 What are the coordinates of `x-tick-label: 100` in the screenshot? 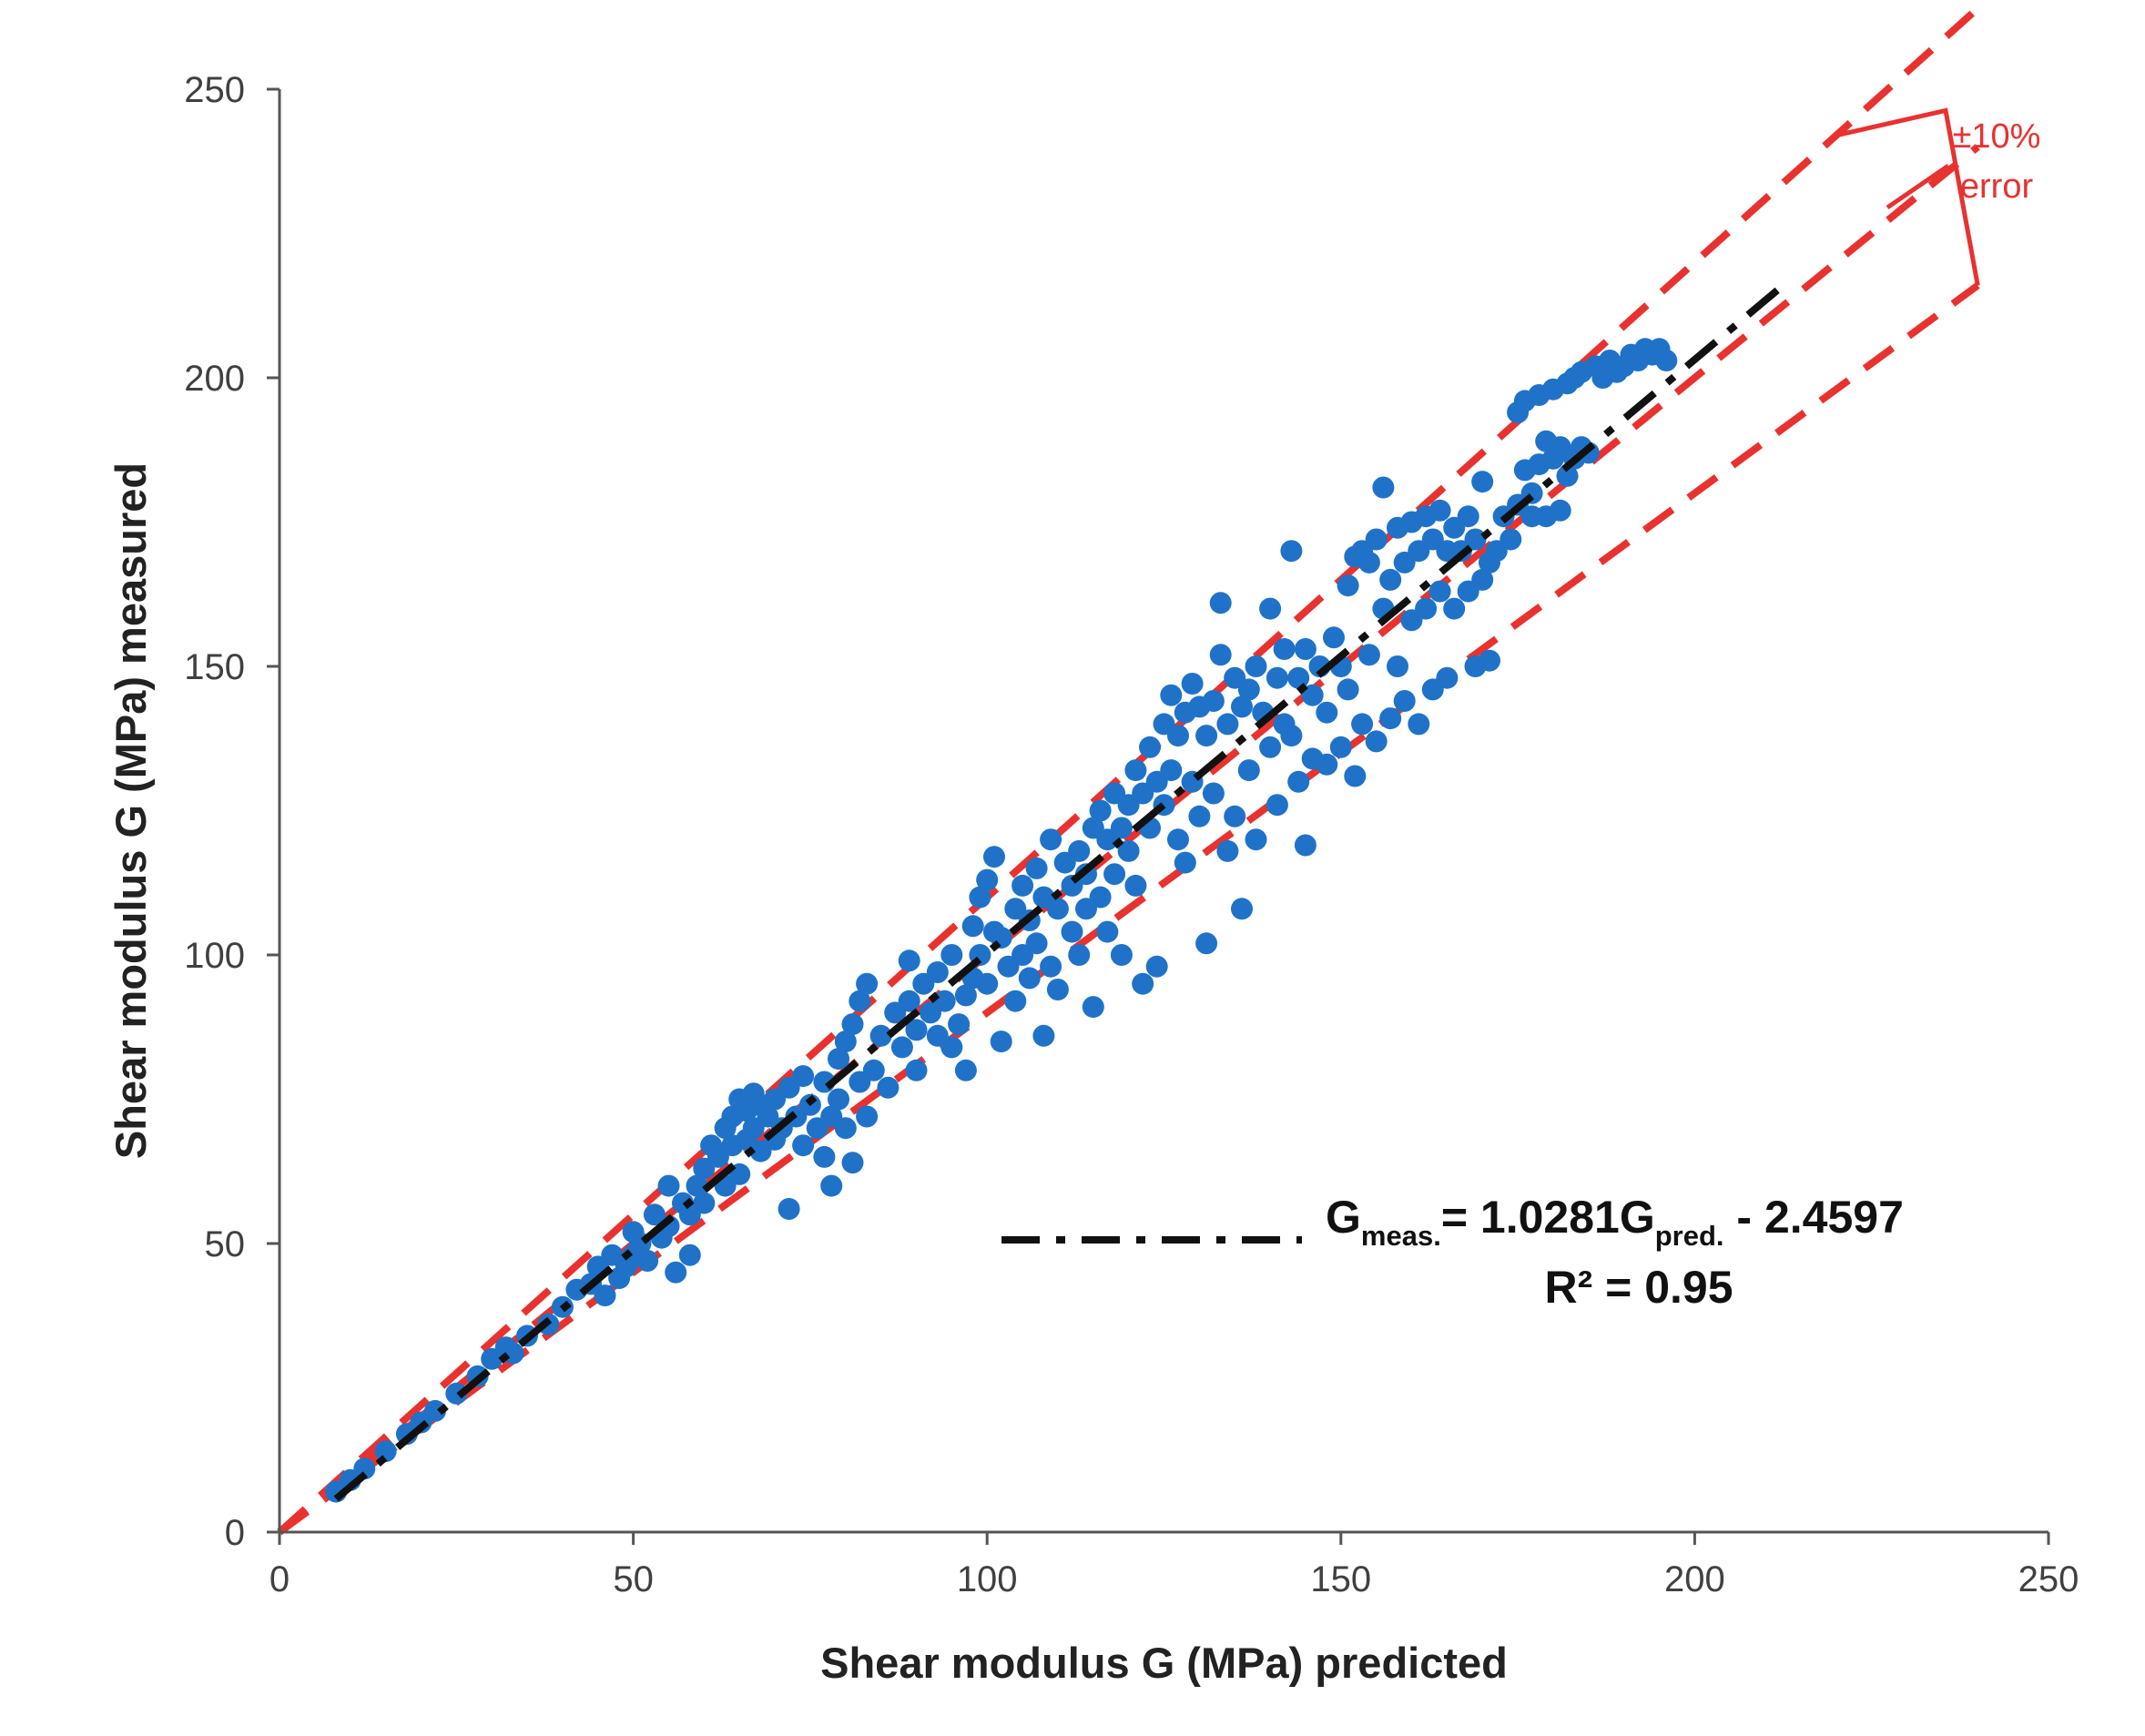 It's located at (987, 1579).